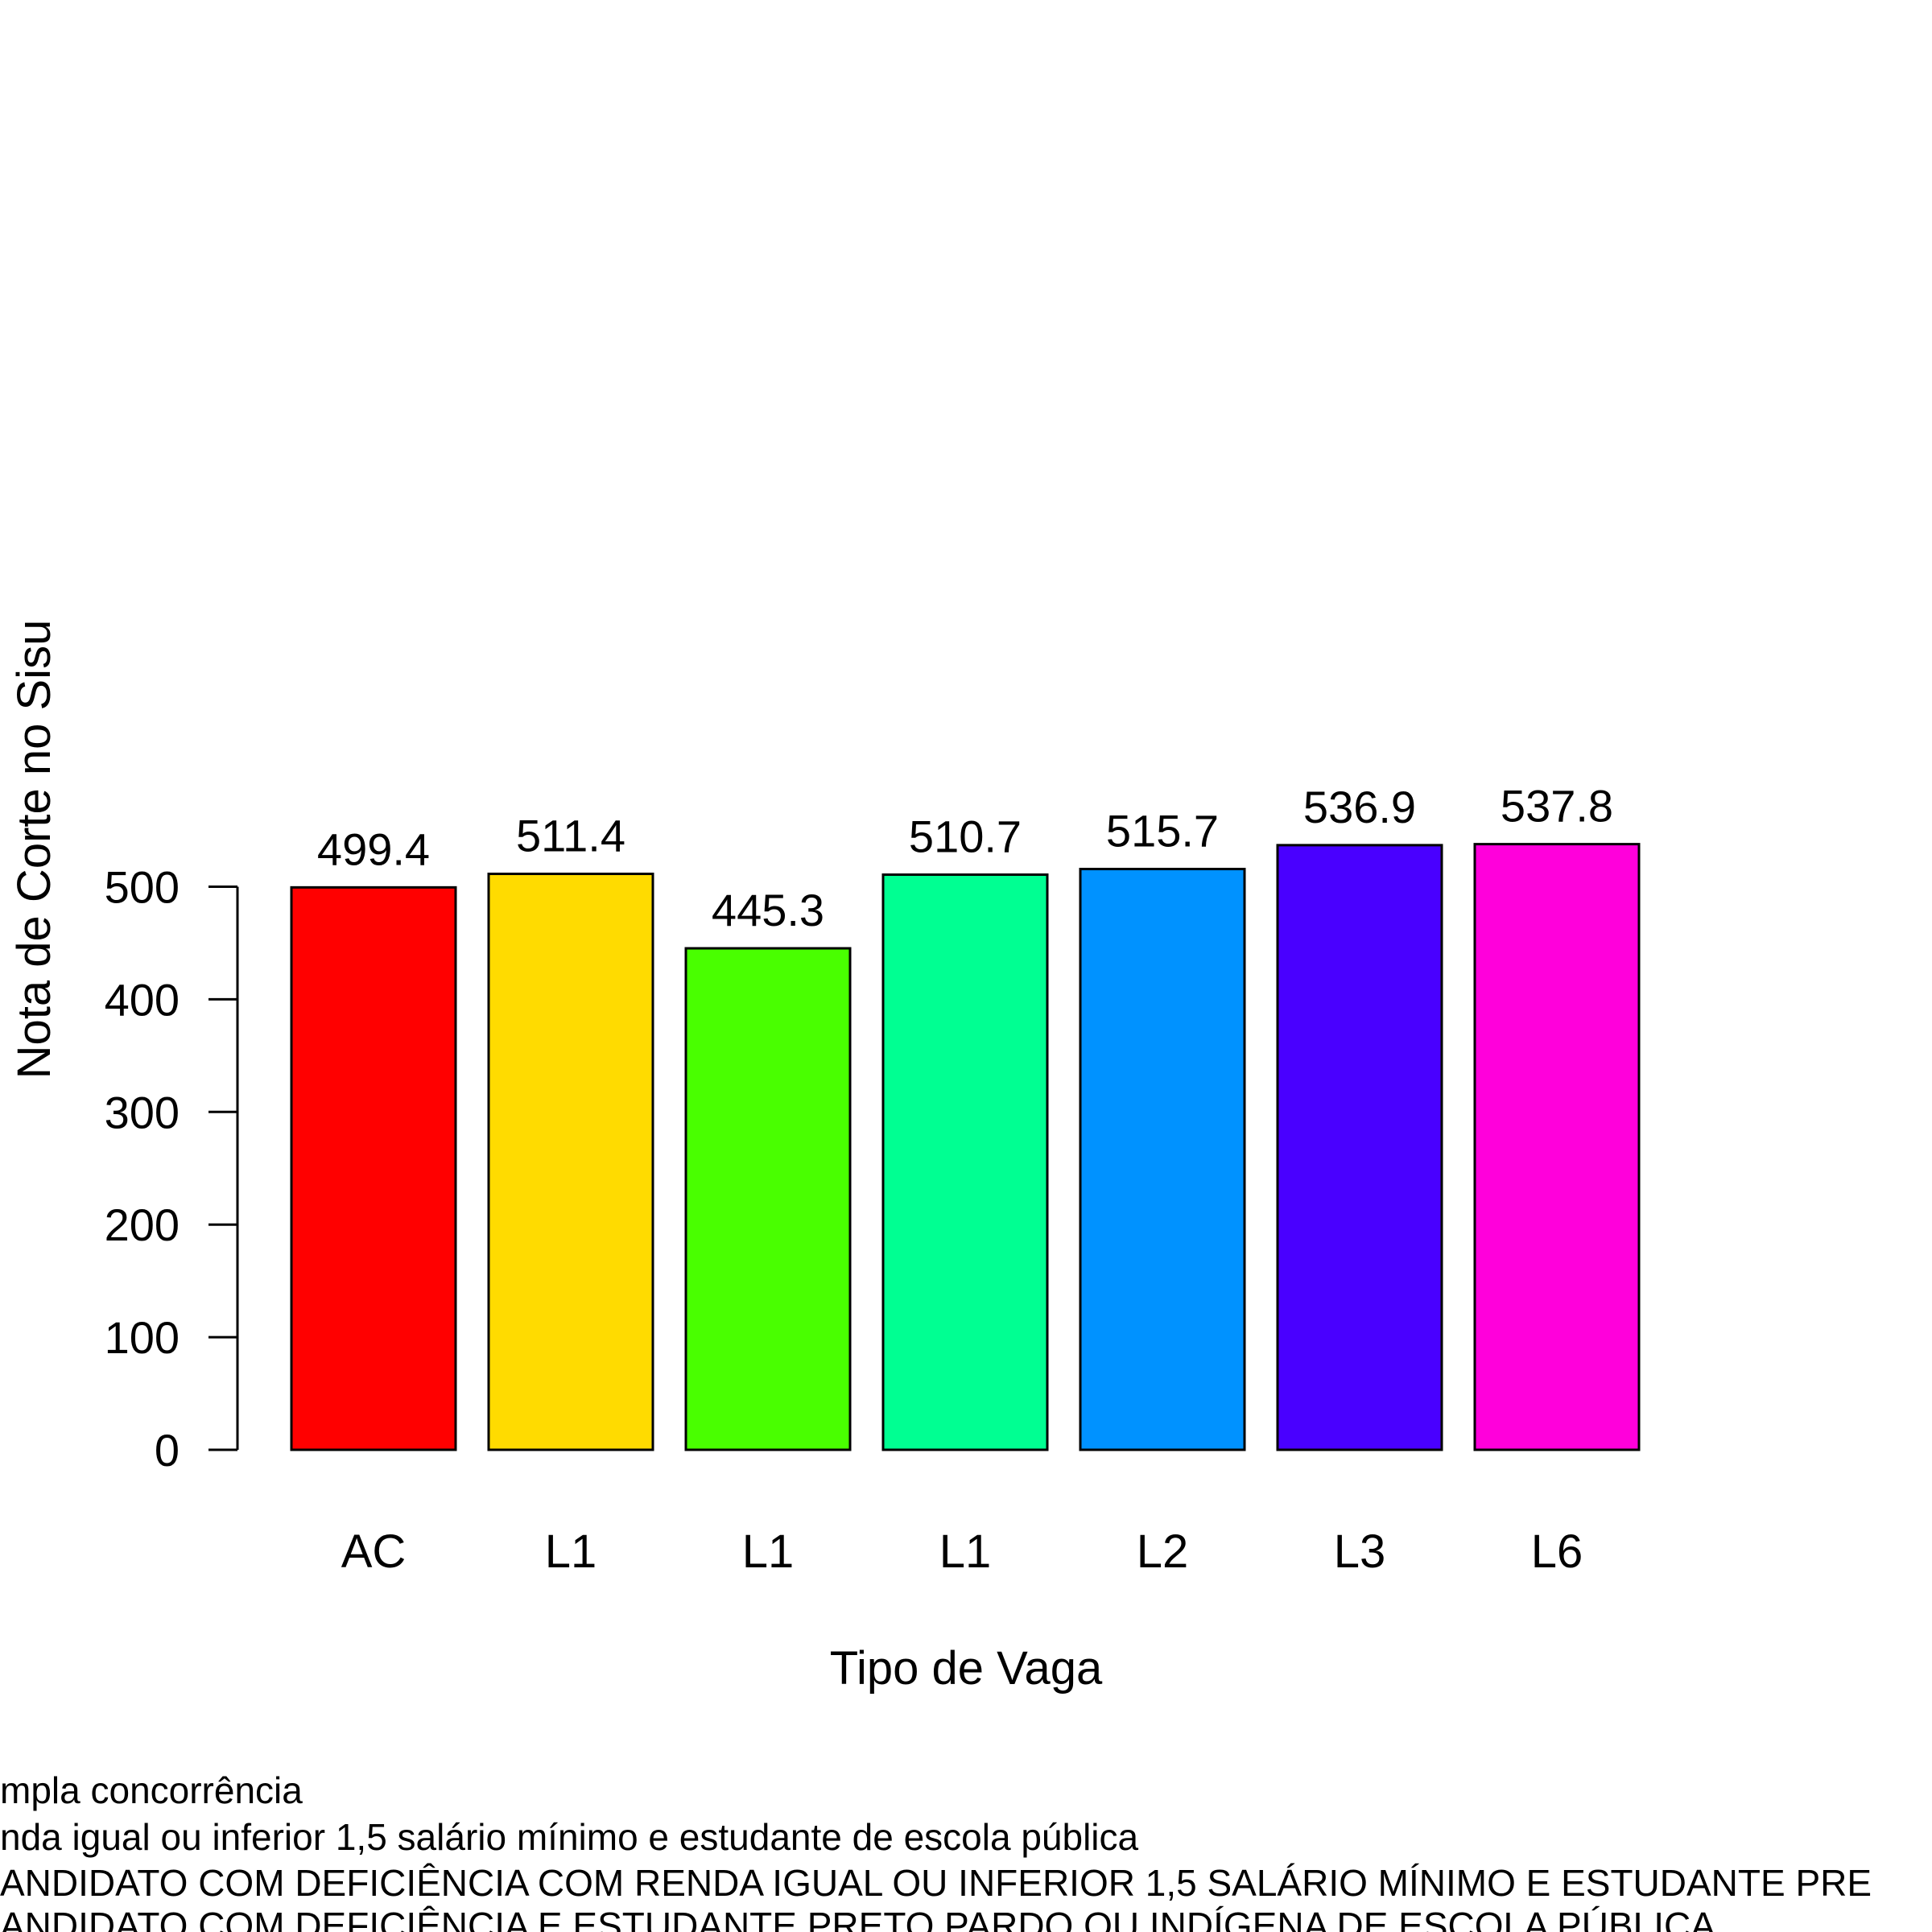 This screenshot has width=1932, height=1932. Describe the element at coordinates (1162, 831) in the screenshot. I see `bar-value-label: 515.7` at that location.